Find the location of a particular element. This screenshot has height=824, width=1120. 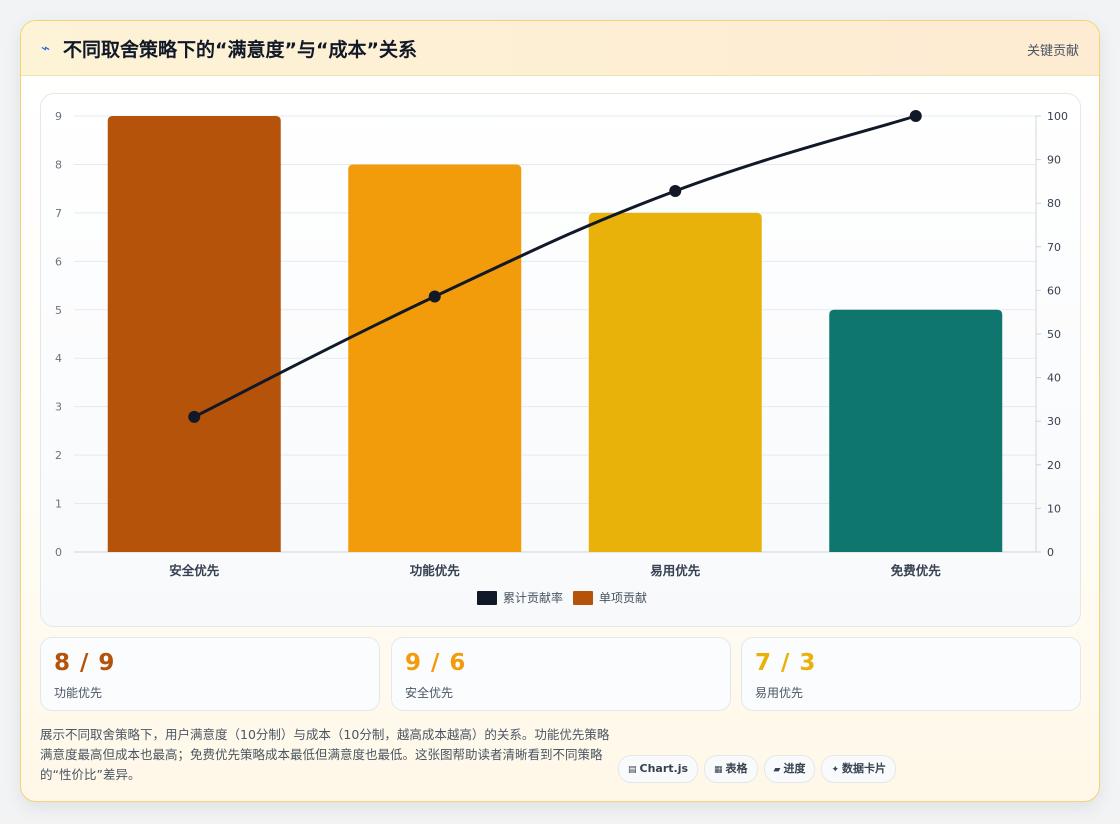

trend-icon: ⌁ is located at coordinates (46, 48).